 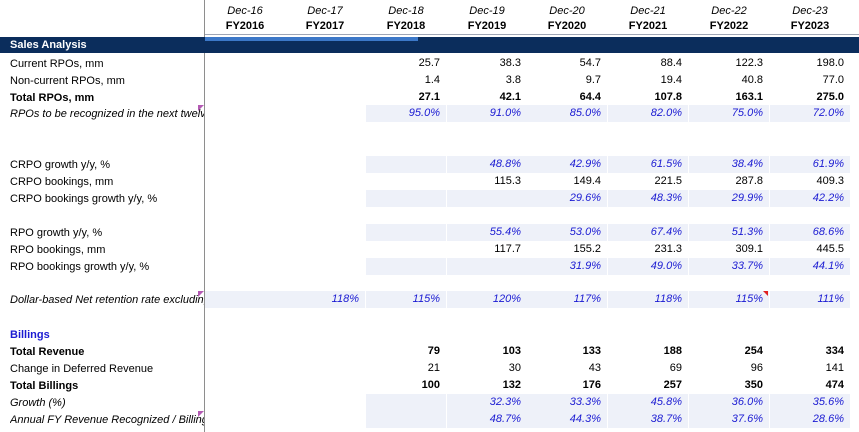 I want to click on row-label: Non-current RPOs, mm, so click(x=67, y=81).